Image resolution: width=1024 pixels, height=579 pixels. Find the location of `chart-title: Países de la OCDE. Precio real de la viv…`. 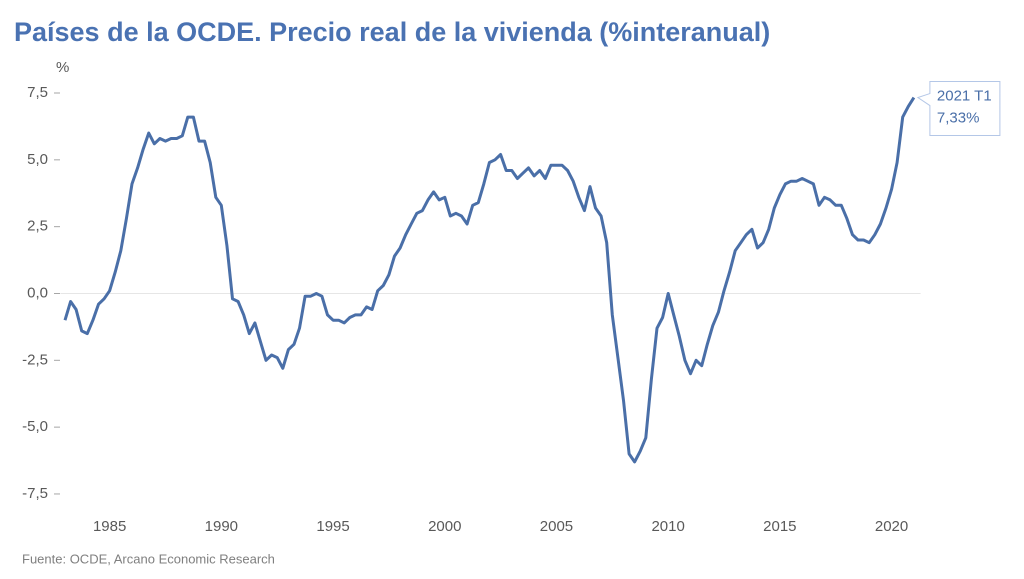

chart-title: Países de la OCDE. Precio real de la viv… is located at coordinates (392, 32).